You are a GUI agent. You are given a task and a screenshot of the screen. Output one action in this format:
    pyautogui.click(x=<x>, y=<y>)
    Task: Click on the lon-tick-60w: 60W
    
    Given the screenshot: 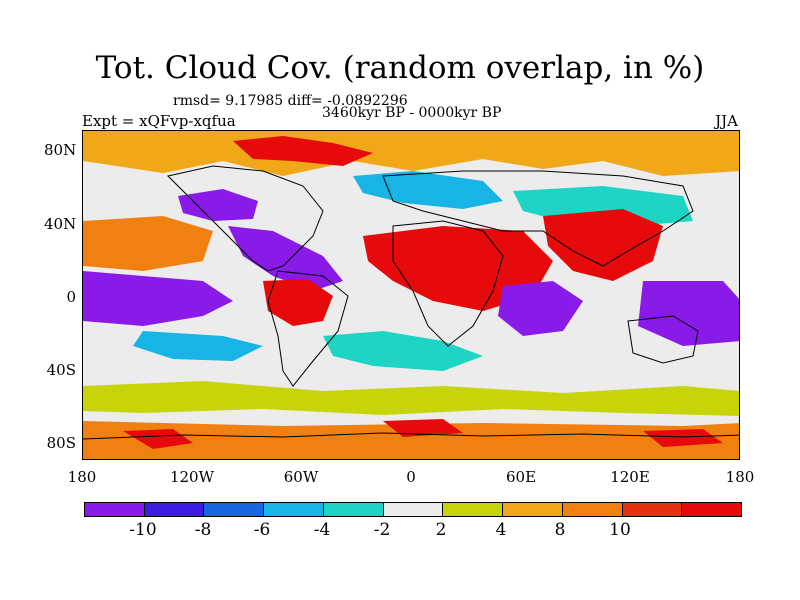 What is the action you would take?
    pyautogui.click(x=301, y=477)
    